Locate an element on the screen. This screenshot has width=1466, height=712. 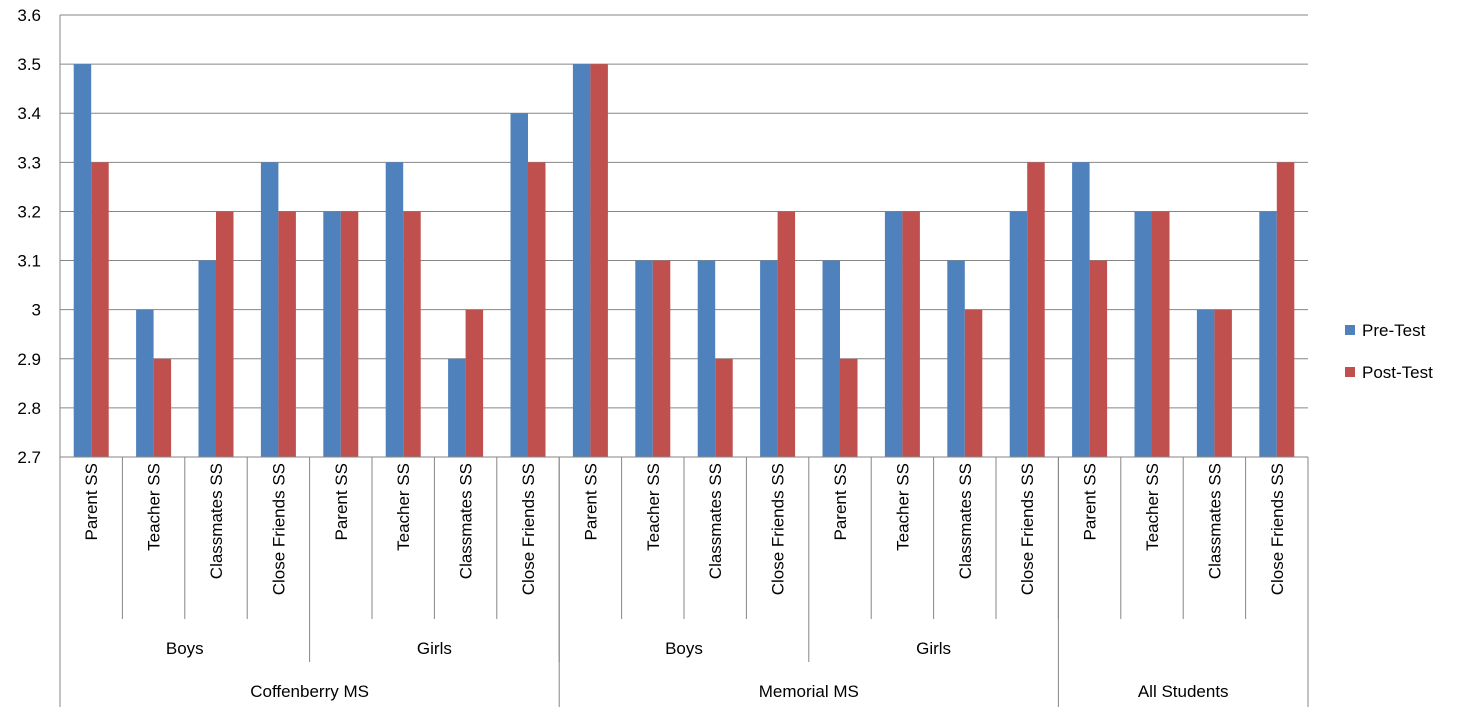
y-tick-label: 3 is located at coordinates (36, 310).